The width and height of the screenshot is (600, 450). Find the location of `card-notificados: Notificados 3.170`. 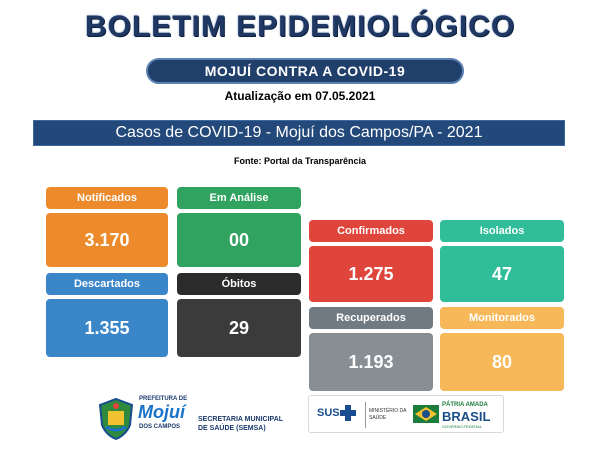

card-notificados: Notificados 3.170 is located at coordinates (107, 227).